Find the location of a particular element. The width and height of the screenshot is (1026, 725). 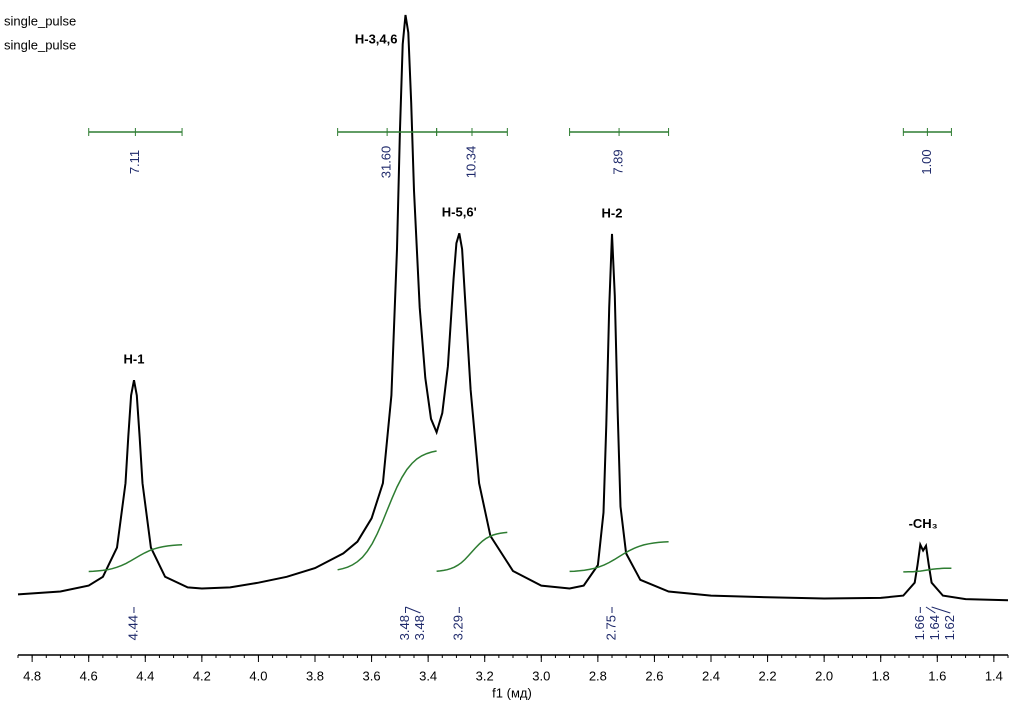

x-tick-label: 3.8 is located at coordinates (315, 675).